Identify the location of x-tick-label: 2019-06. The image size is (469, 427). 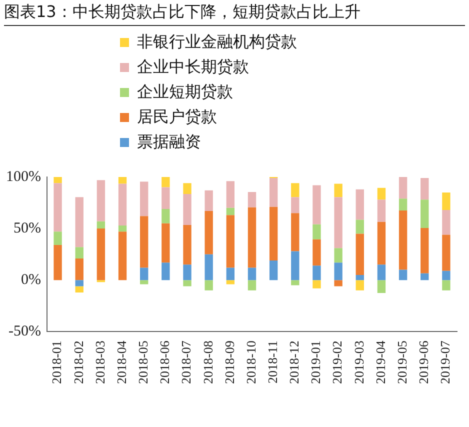
(424, 362).